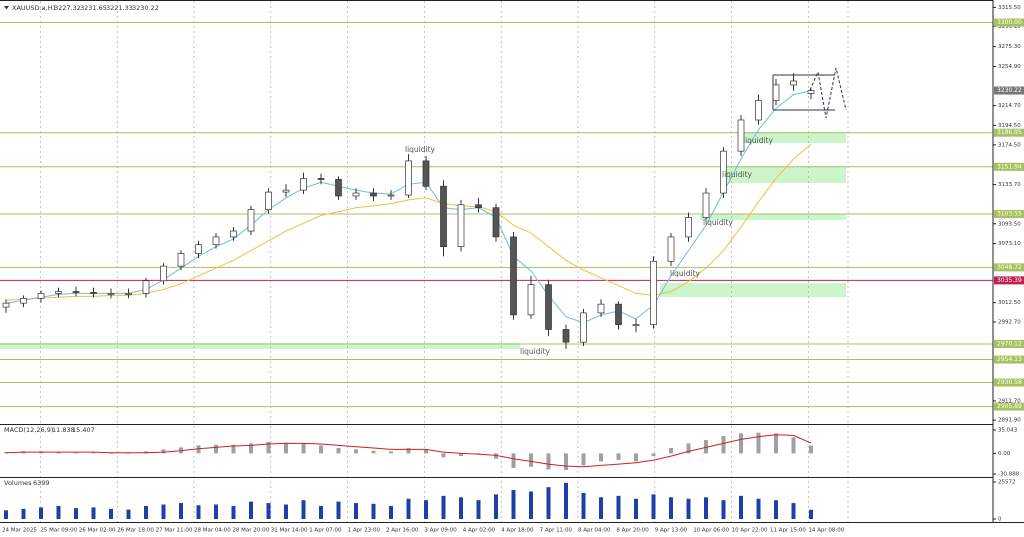 This screenshot has height=537, width=1024. What do you see at coordinates (1009, 303) in the screenshot?
I see `y-tick-label: 3012.50` at bounding box center [1009, 303].